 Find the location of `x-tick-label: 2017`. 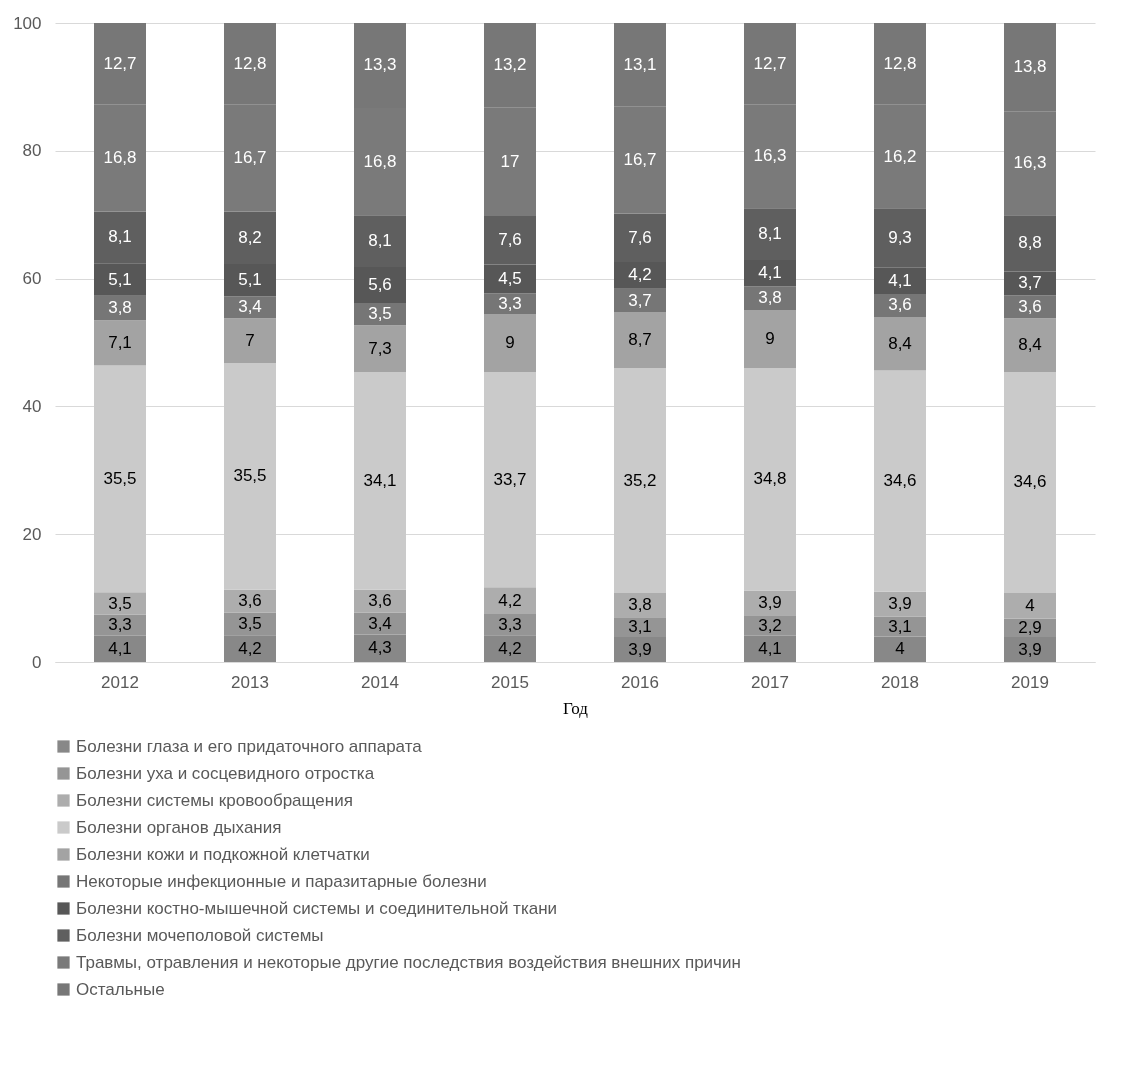

x-tick-label: 2017 is located at coordinates (770, 682).